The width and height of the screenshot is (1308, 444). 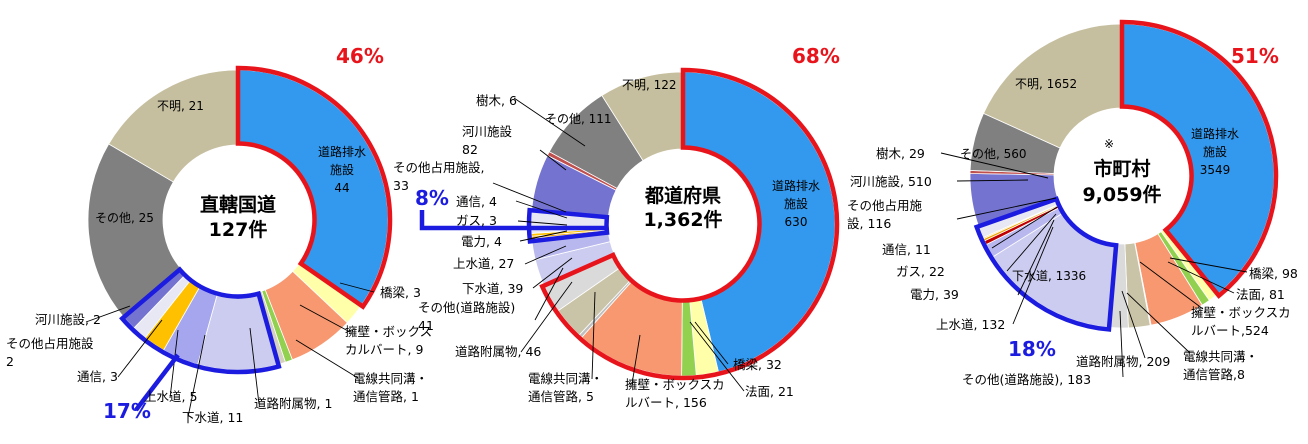 I want to click on slice-label--: その他占用施設, 116, so click(x=885, y=214).